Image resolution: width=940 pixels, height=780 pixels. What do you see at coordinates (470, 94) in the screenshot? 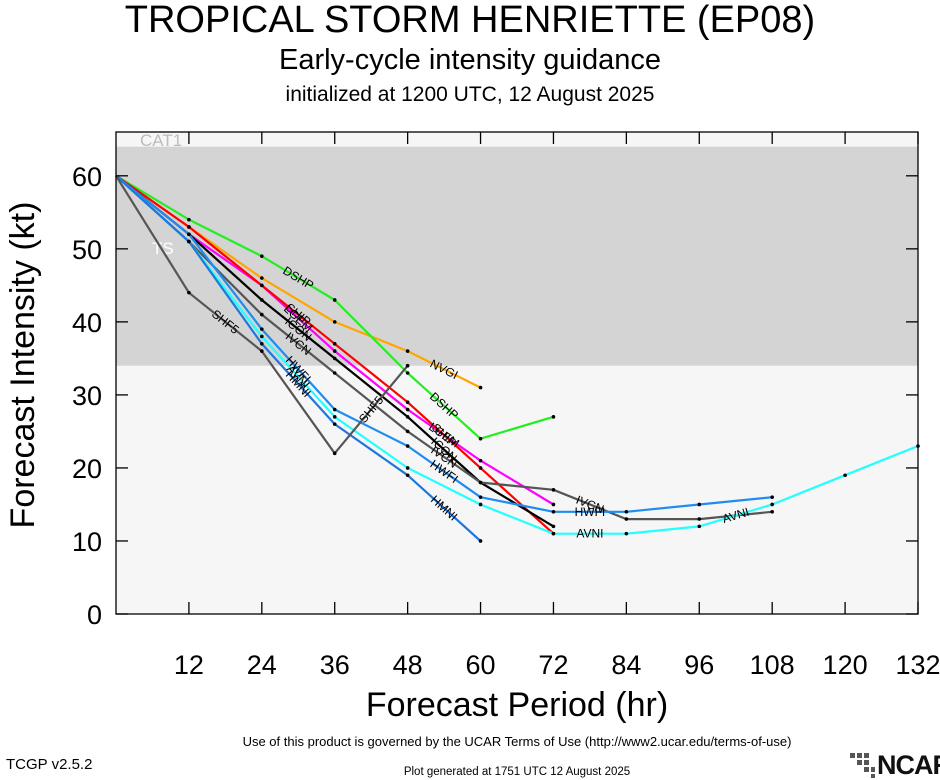
I see `init-time: initialized at 1200 UTC, 12 August 2025` at bounding box center [470, 94].